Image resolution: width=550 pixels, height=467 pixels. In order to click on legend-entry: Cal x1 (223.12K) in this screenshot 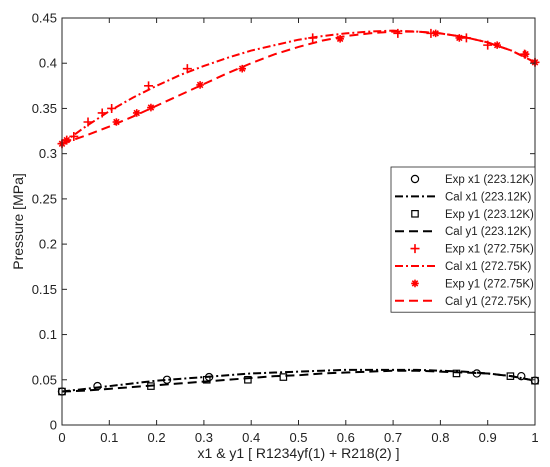, I will do `click(463, 197)`.